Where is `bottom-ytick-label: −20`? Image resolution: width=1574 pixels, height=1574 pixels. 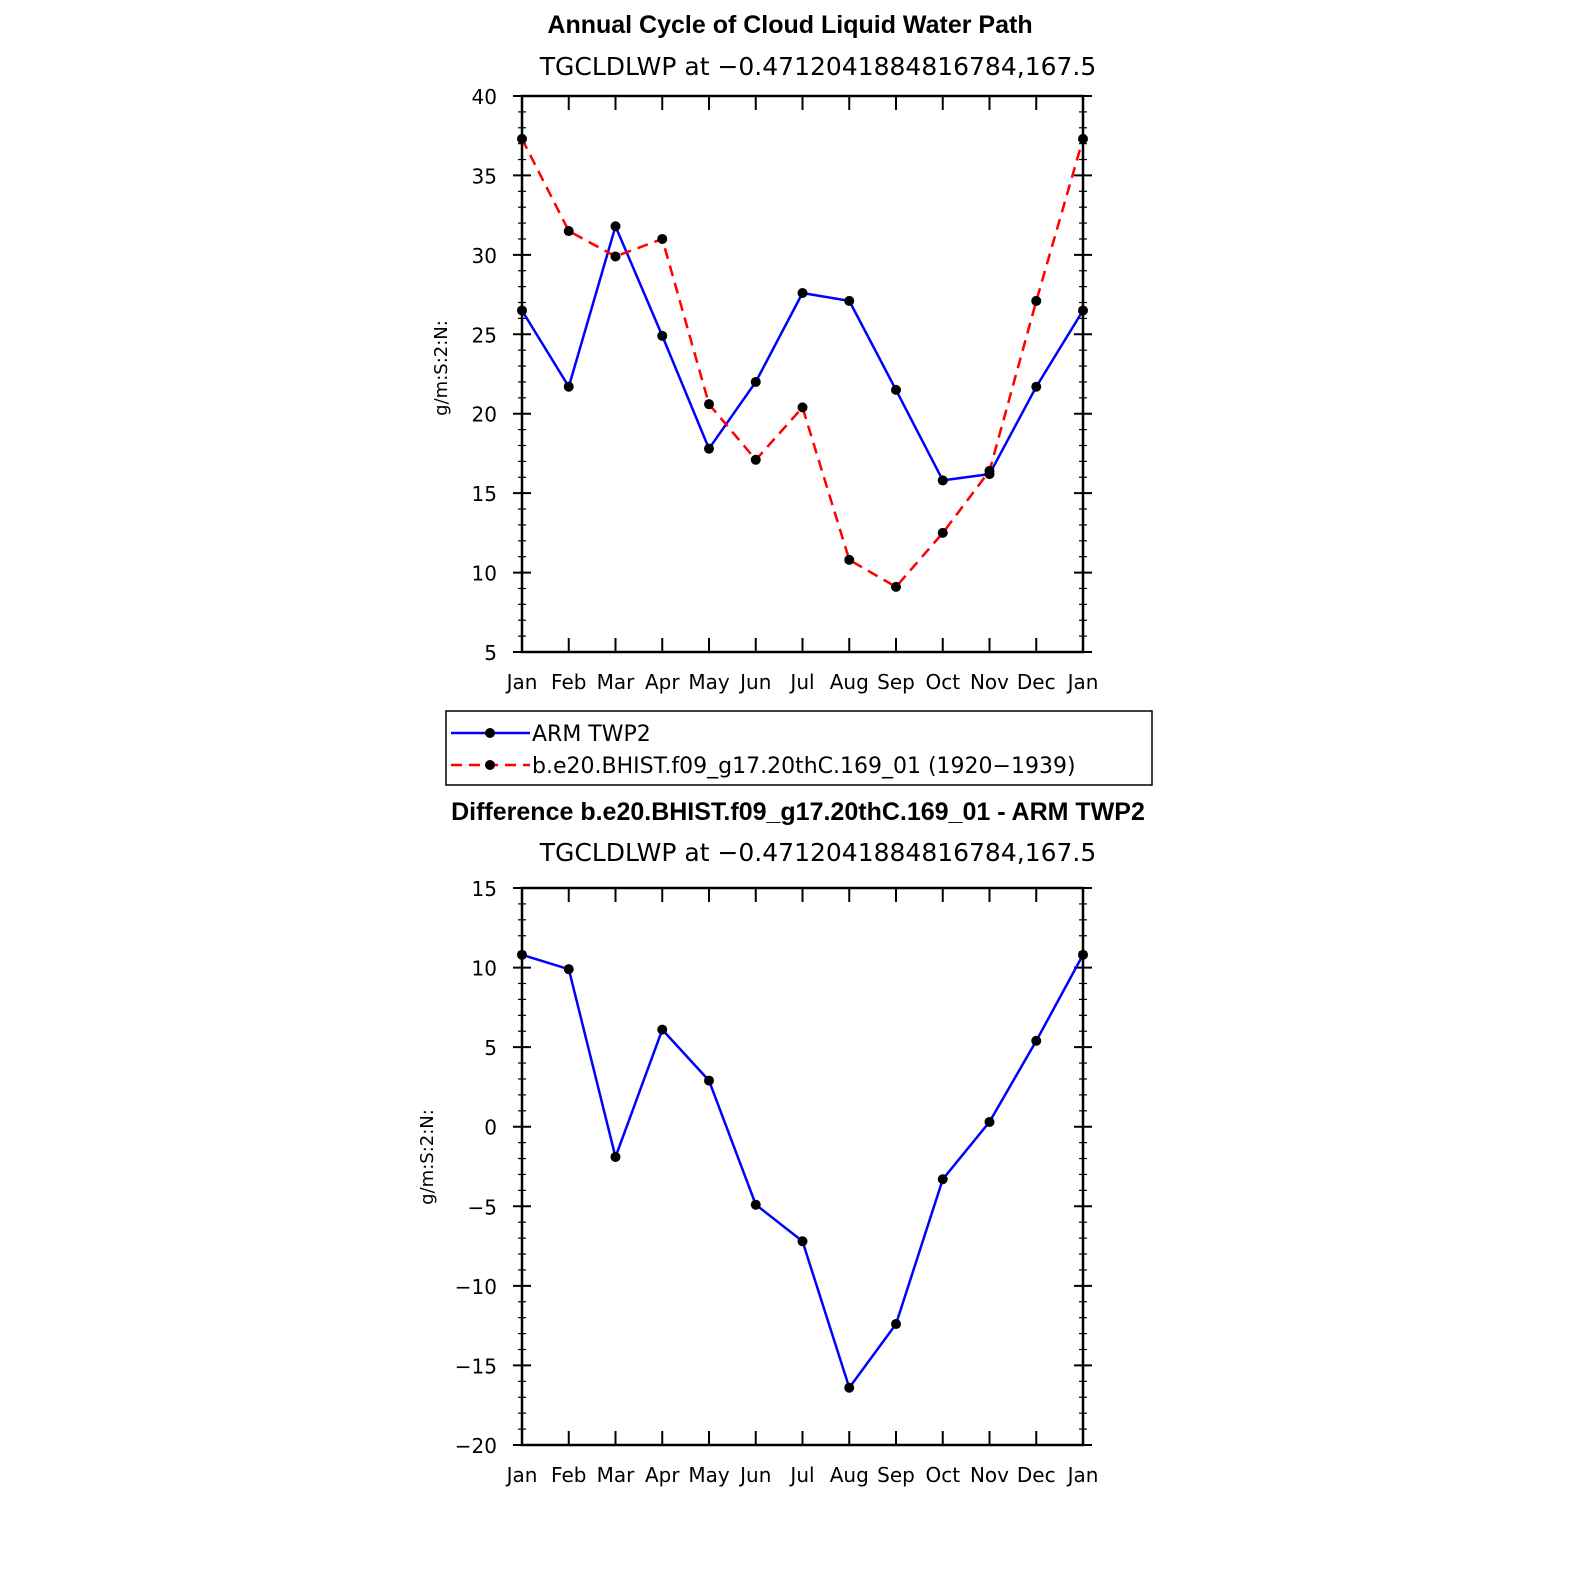
bottom-ytick-label: −20 is located at coordinates (476, 1446).